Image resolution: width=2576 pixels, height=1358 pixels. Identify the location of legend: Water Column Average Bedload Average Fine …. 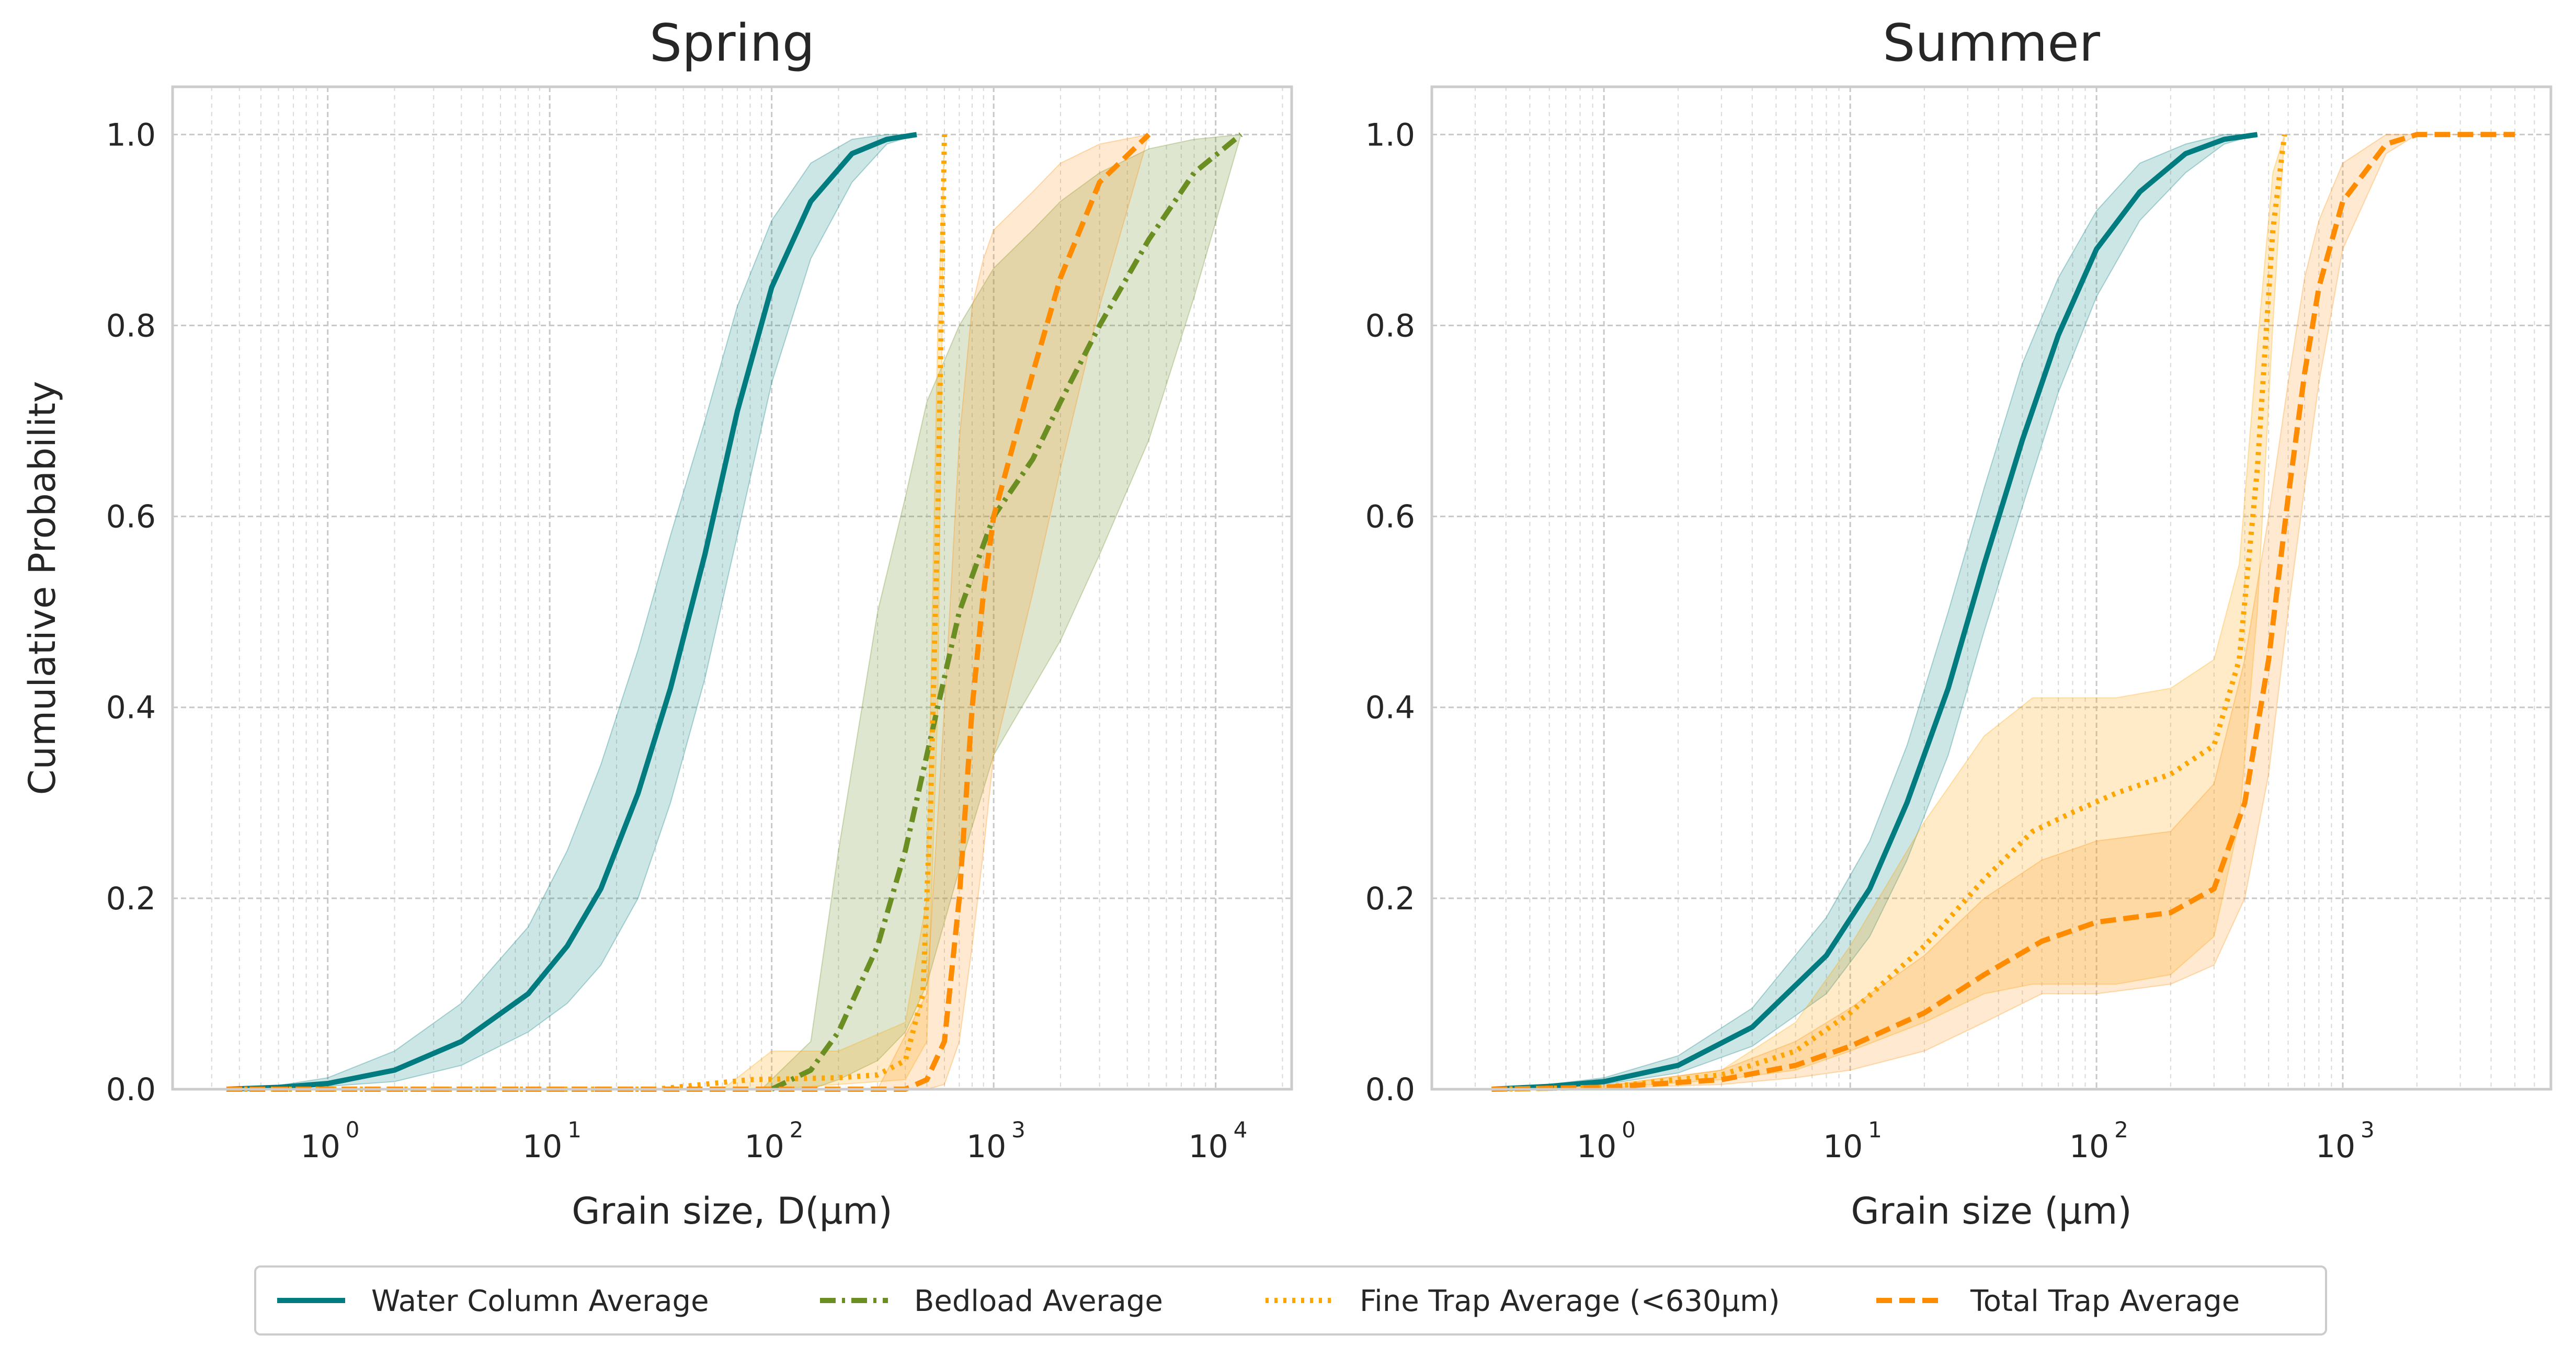
(1291, 1300).